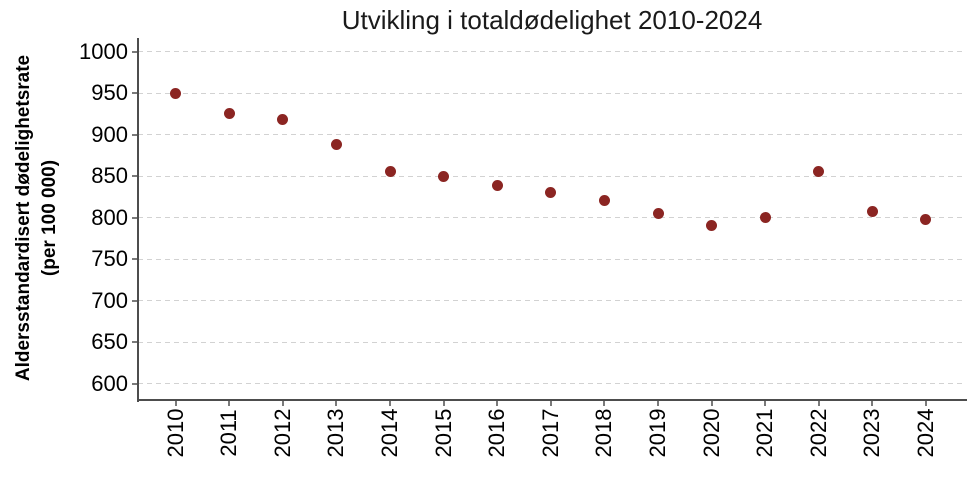 The width and height of the screenshot is (970, 484). I want to click on x-tick-label-2021: 2021, so click(765, 433).